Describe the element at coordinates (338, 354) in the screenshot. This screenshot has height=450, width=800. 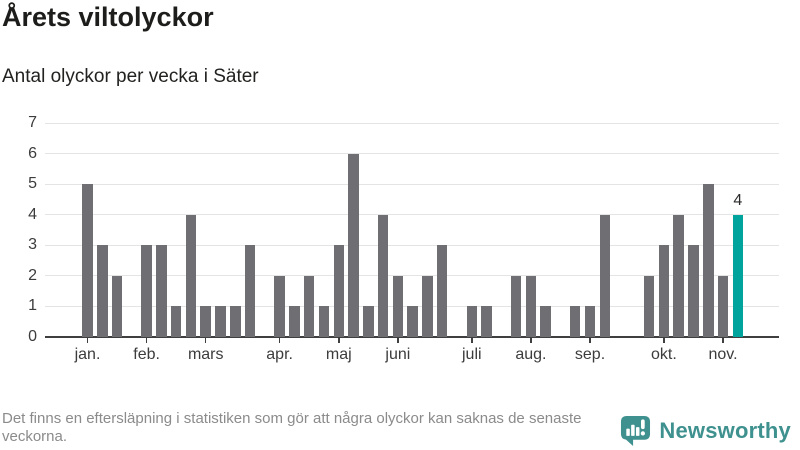
I see `x-axis-month-label: maj` at that location.